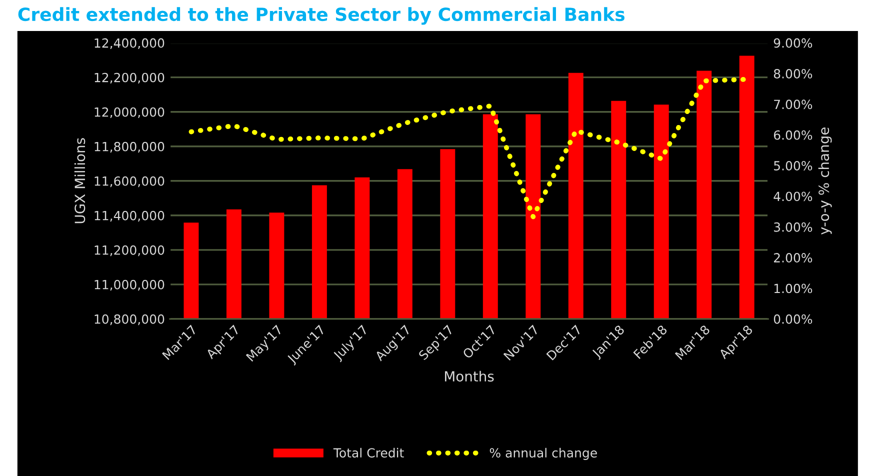 This screenshot has height=476, width=871. What do you see at coordinates (793, 319) in the screenshot?
I see `y2-tick-label: 0.00%` at bounding box center [793, 319].